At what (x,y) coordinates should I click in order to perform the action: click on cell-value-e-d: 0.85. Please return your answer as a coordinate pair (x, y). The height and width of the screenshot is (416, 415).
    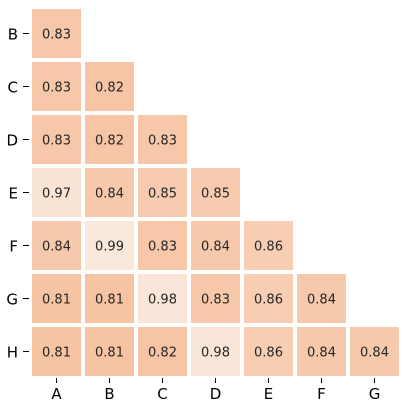
    Looking at the image, I should click on (215, 194).